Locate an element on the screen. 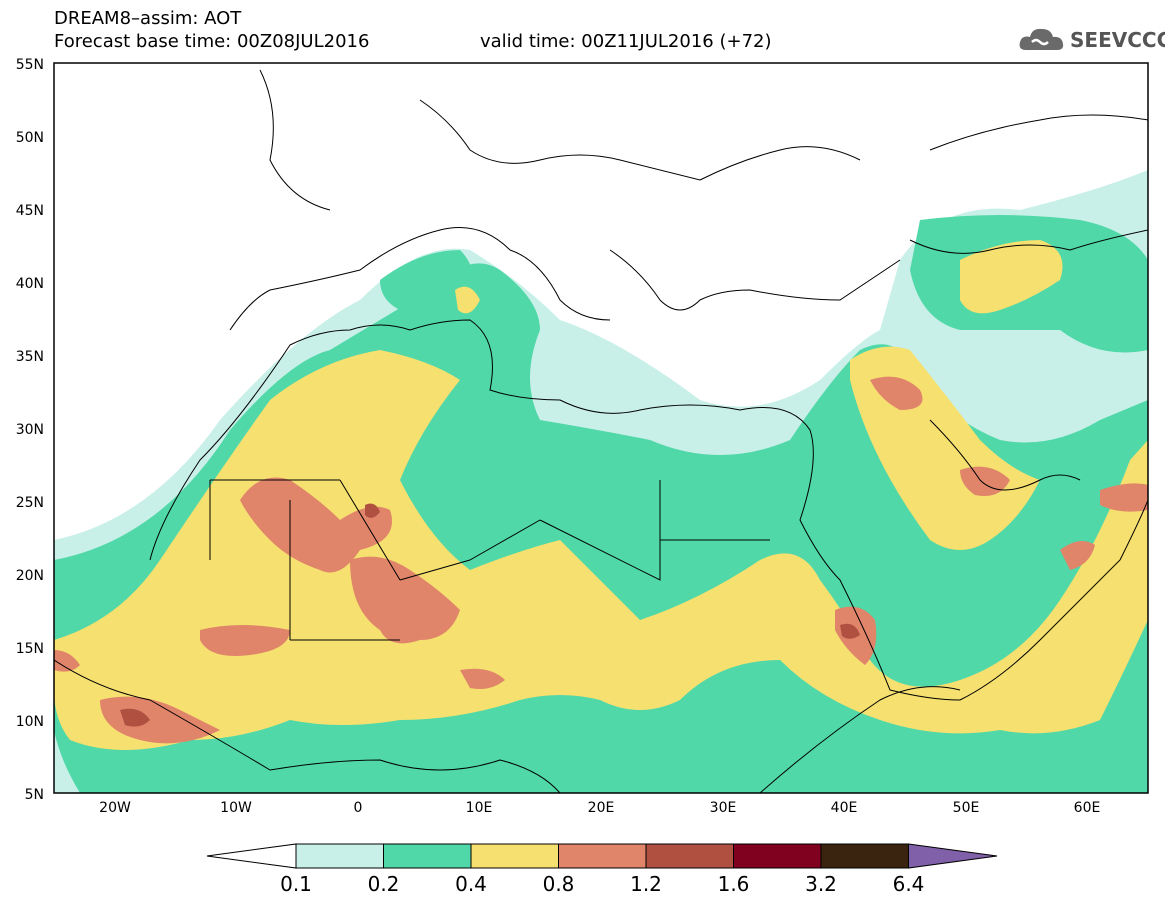 This screenshot has height=905, width=1165. lat-label: 40N is located at coordinates (30, 284).